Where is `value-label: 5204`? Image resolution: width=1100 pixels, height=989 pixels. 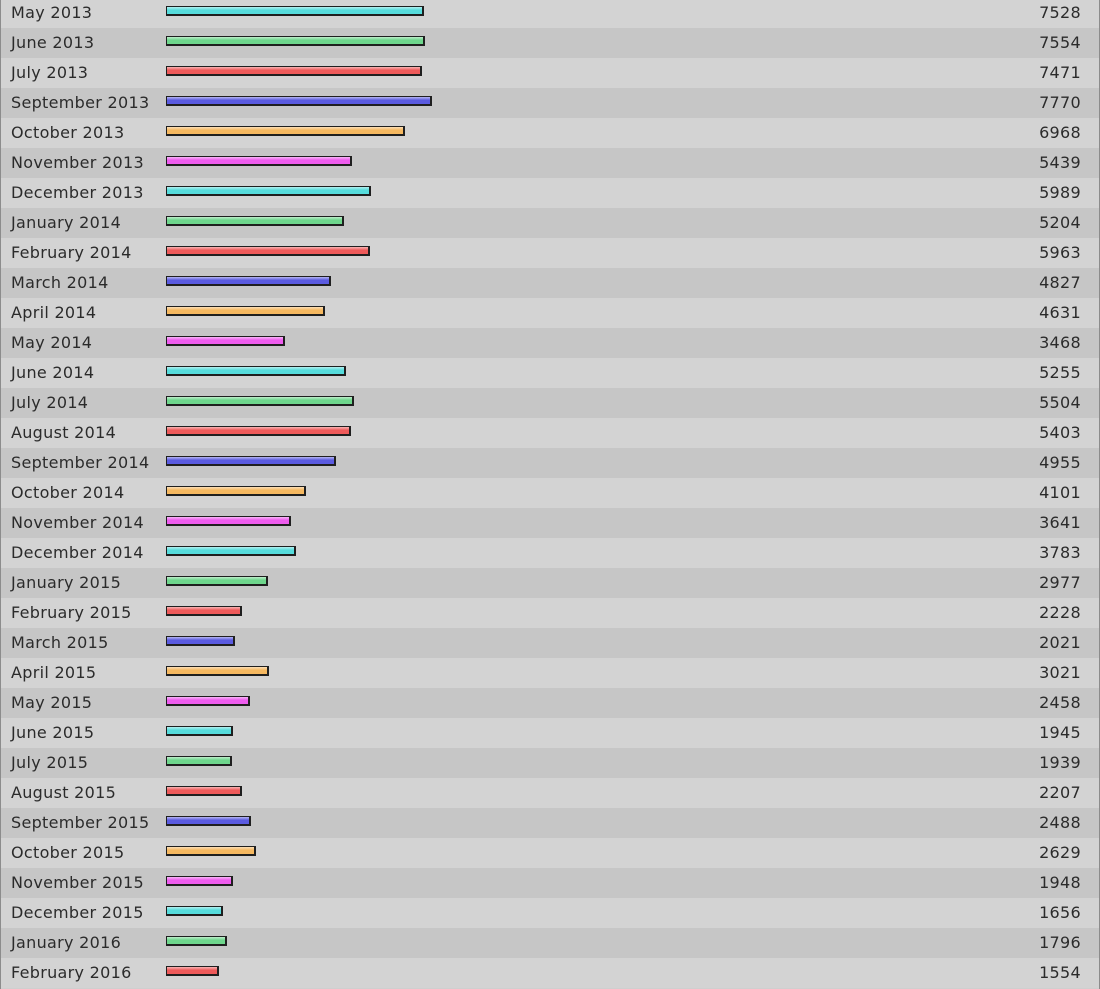
value-label: 5204 is located at coordinates (1060, 222).